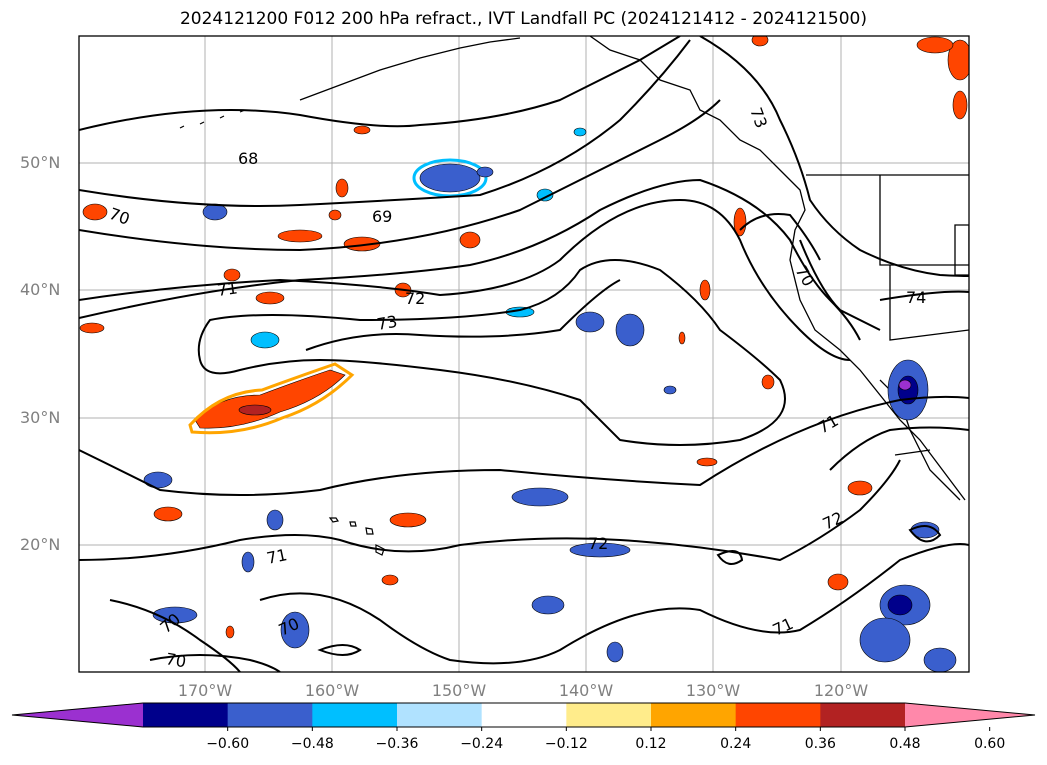 This screenshot has width=1047, height=765. What do you see at coordinates (40, 162) in the screenshot?
I see `lat-label: 50°N` at bounding box center [40, 162].